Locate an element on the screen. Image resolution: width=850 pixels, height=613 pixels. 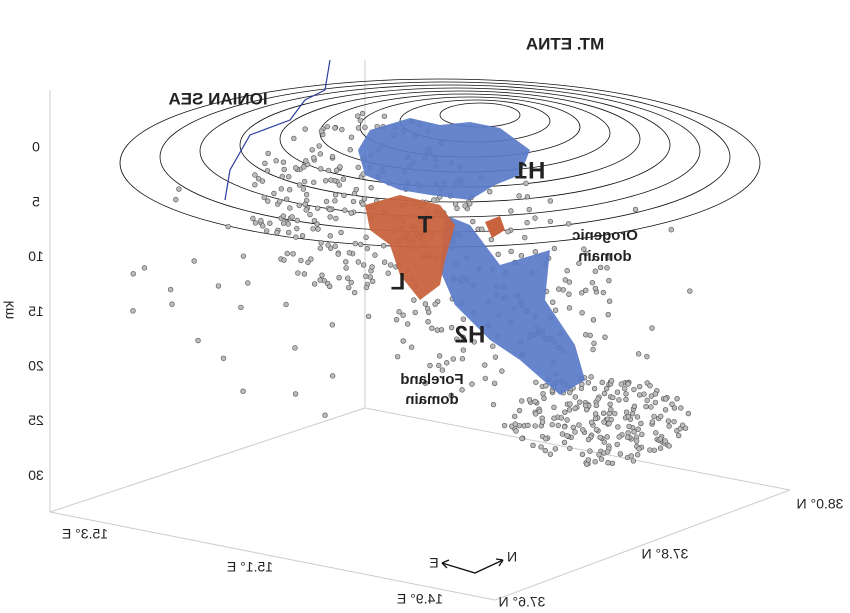
lat-tick-label: 37.8° N is located at coordinates (665, 554).